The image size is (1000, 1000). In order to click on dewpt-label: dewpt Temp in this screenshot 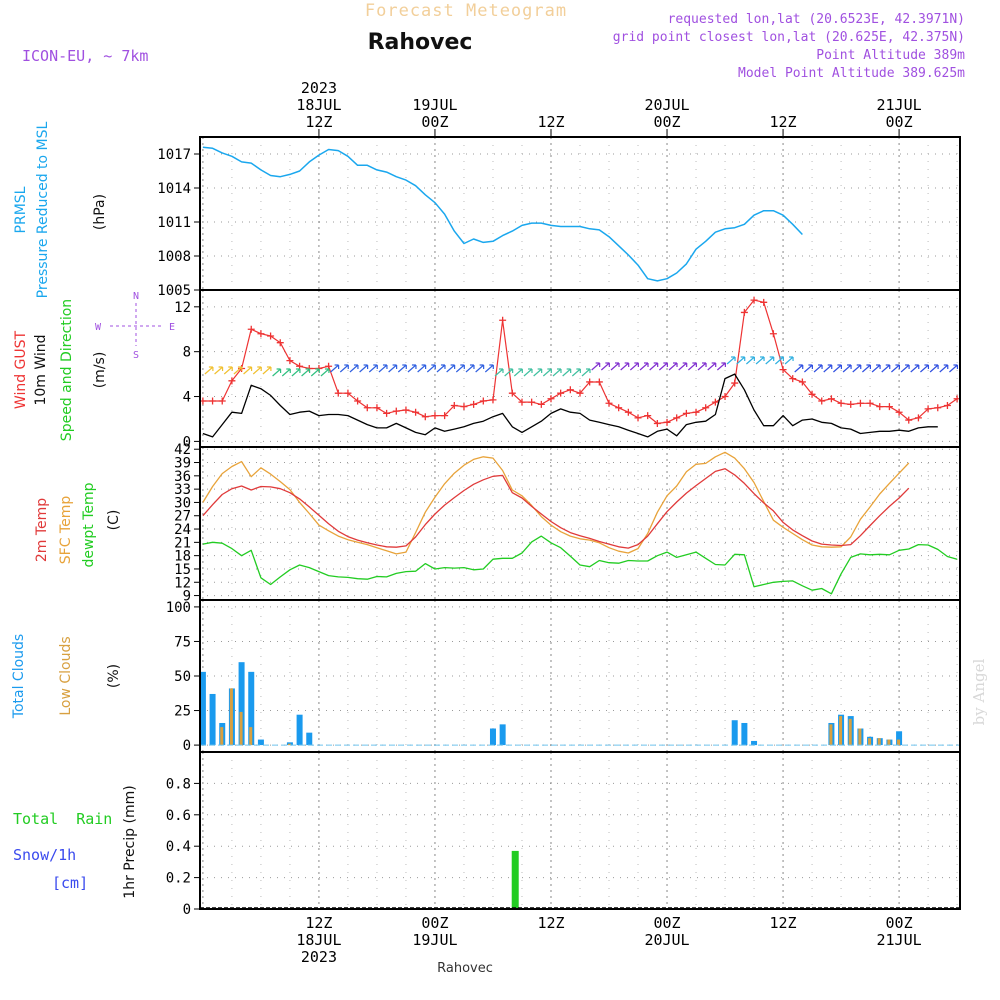, I will do `click(89, 524)`.